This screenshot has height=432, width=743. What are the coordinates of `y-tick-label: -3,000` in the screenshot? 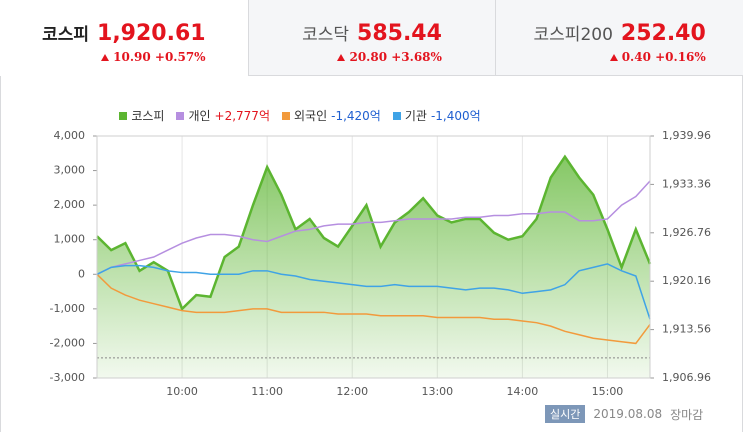 It's located at (67, 377).